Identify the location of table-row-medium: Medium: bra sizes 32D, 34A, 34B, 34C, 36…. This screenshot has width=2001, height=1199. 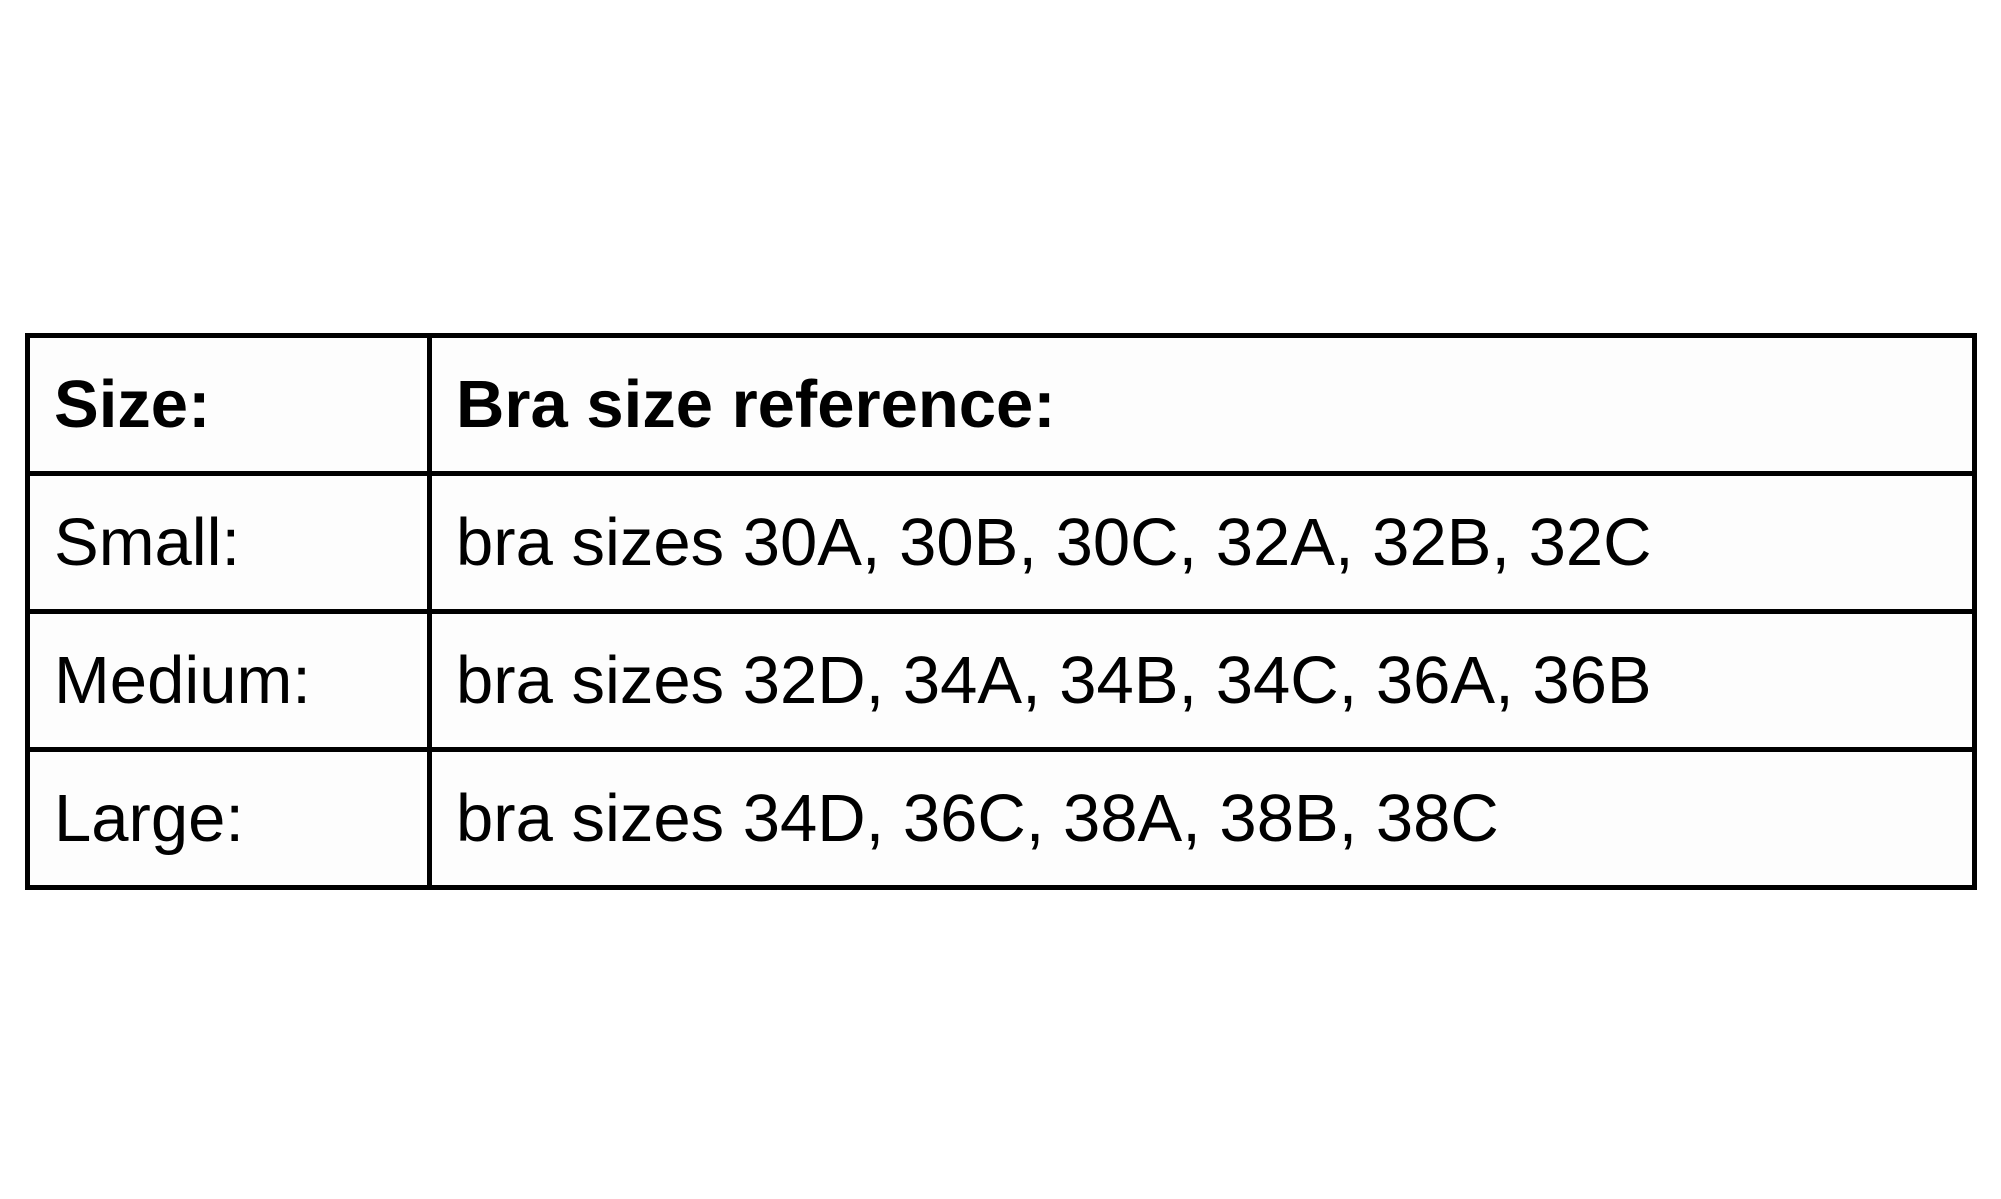
(1001, 680).